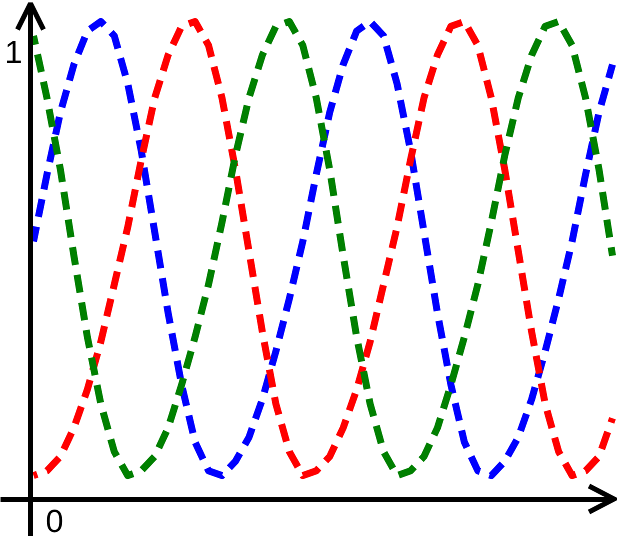 The height and width of the screenshot is (536, 617). Describe the element at coordinates (55, 519) in the screenshot. I see `text: 0` at that location.